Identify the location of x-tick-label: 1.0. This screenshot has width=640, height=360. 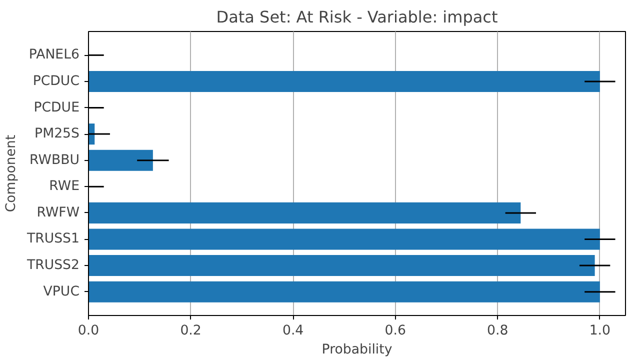
(600, 331).